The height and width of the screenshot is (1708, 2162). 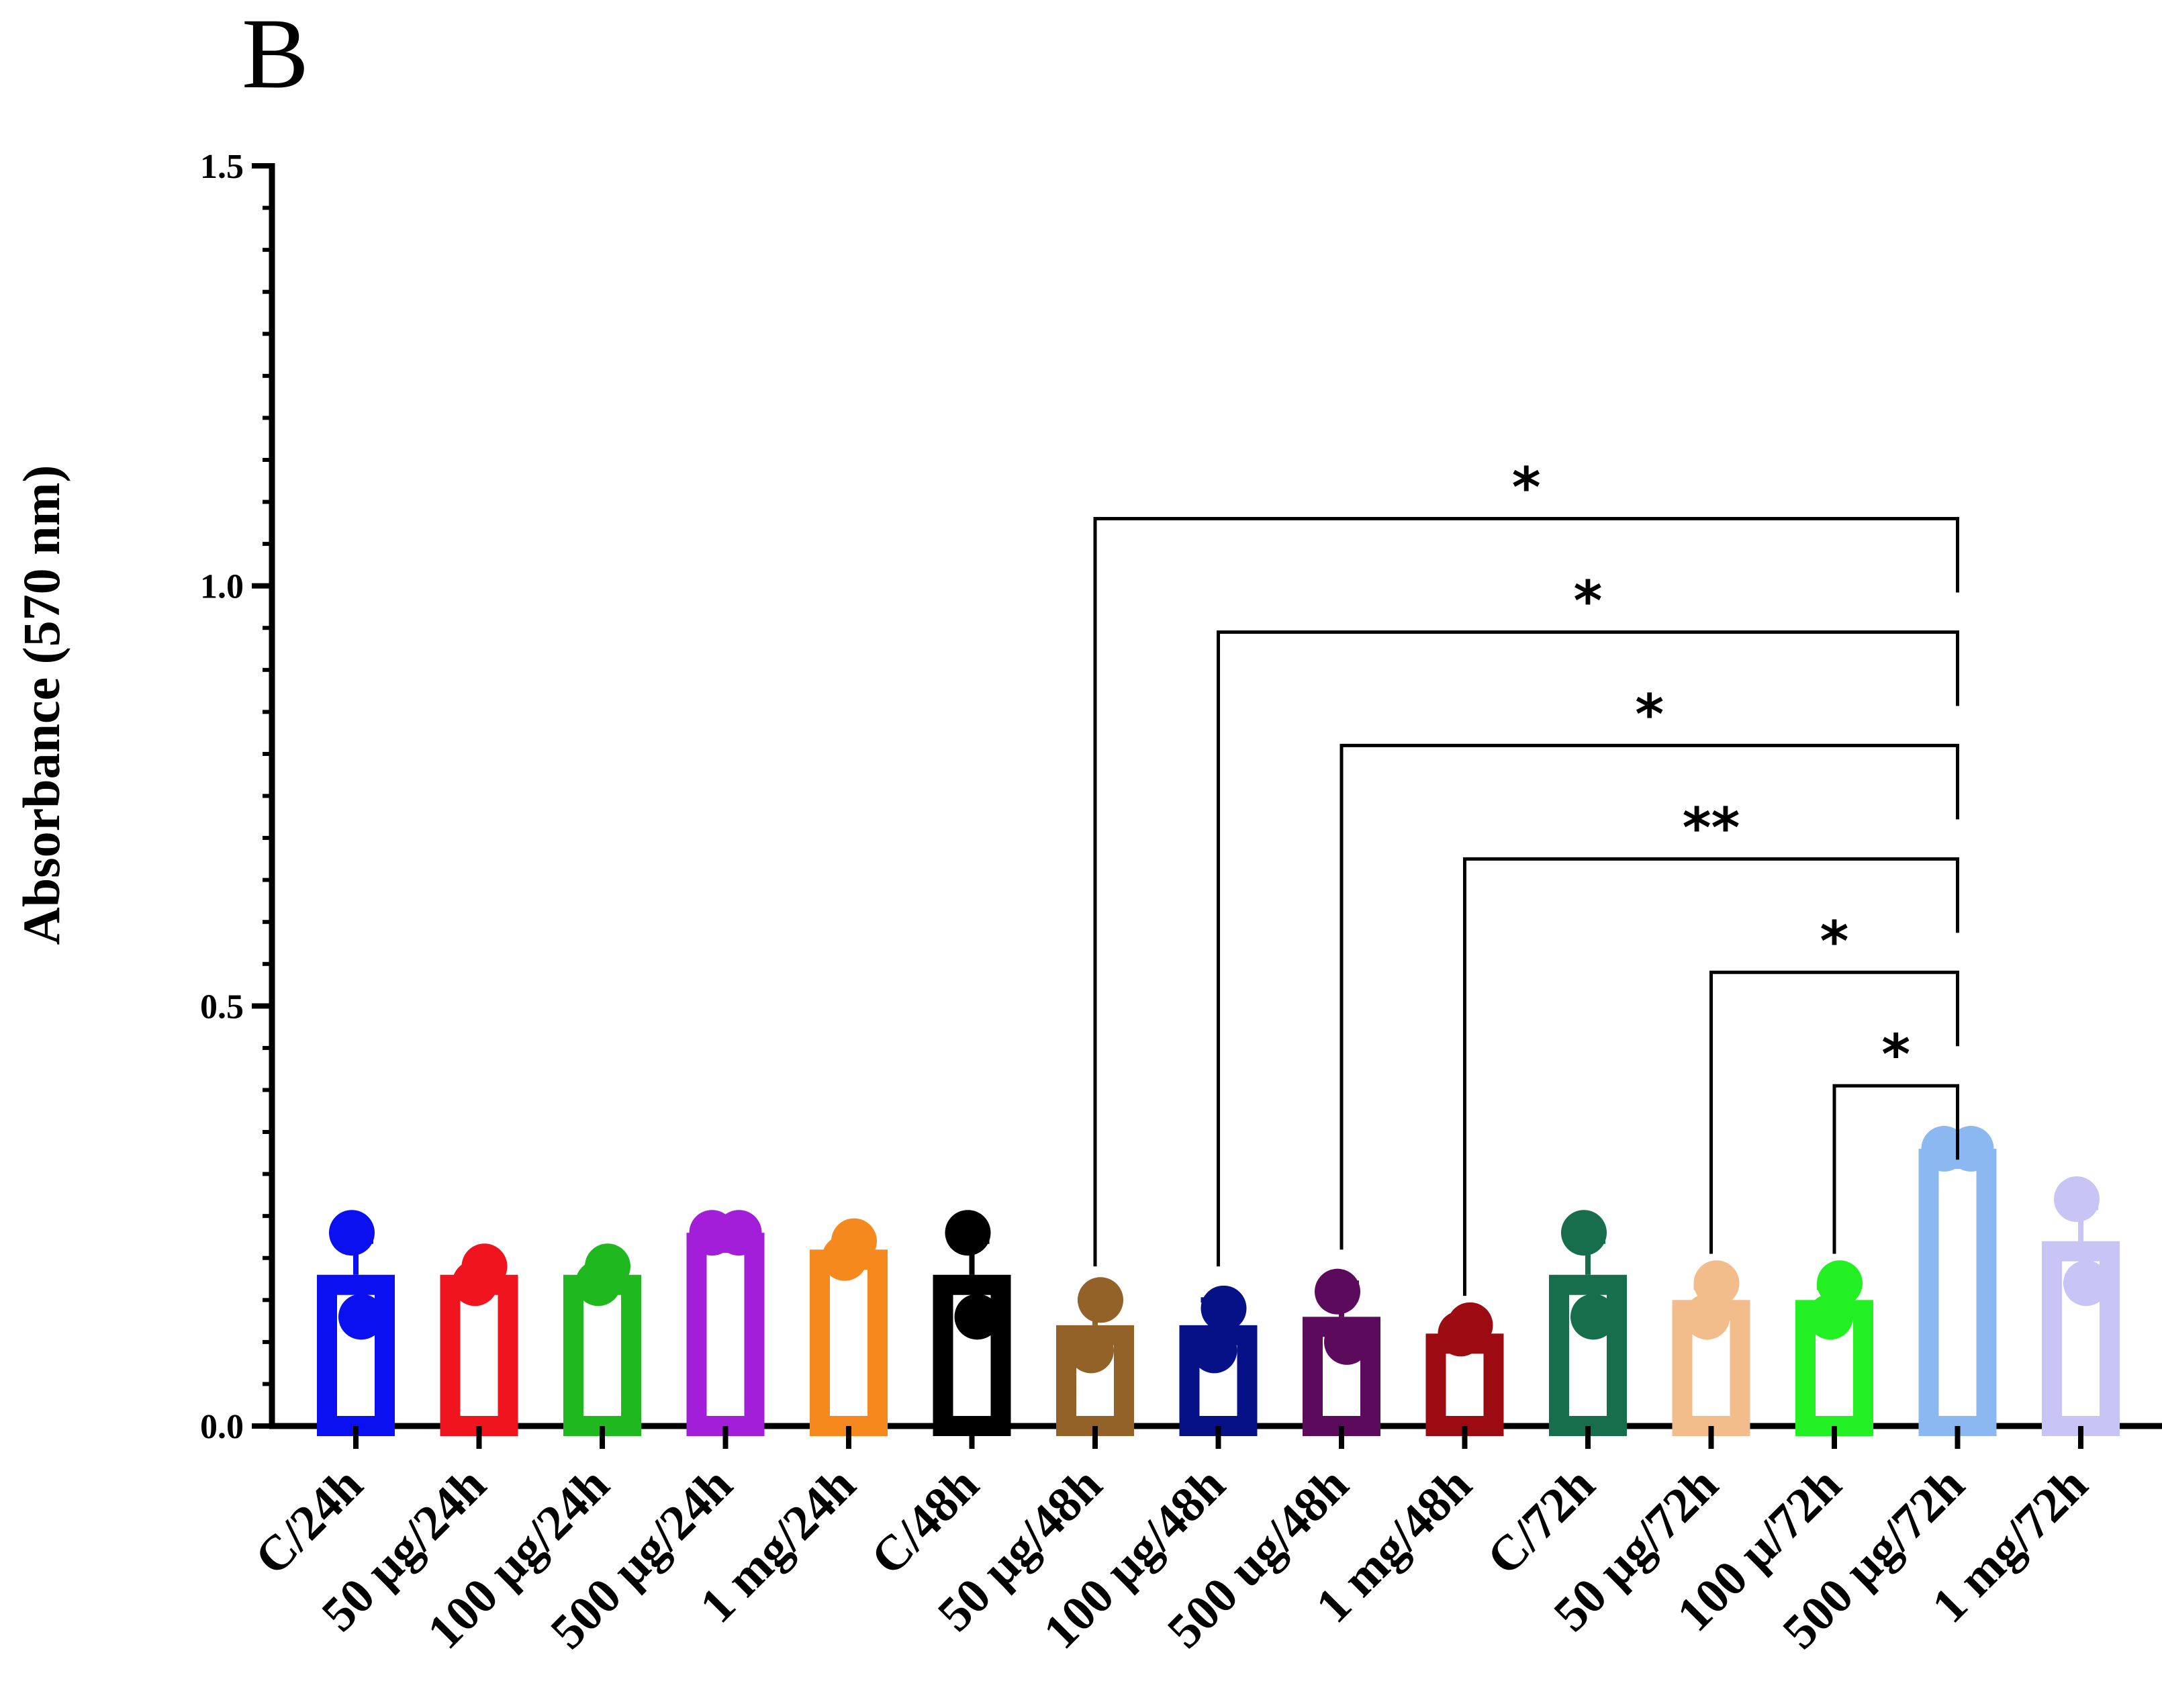 What do you see at coordinates (41, 705) in the screenshot?
I see `y-axis-label: Absorbance (570 nm)` at bounding box center [41, 705].